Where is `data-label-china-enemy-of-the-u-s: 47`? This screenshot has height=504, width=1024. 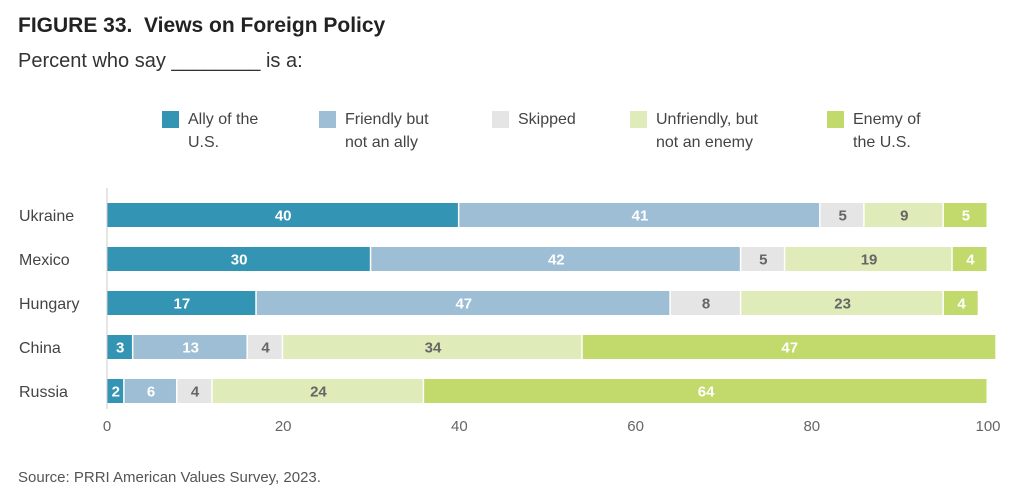 data-label-china-enemy-of-the-u-s: 47 is located at coordinates (789, 348).